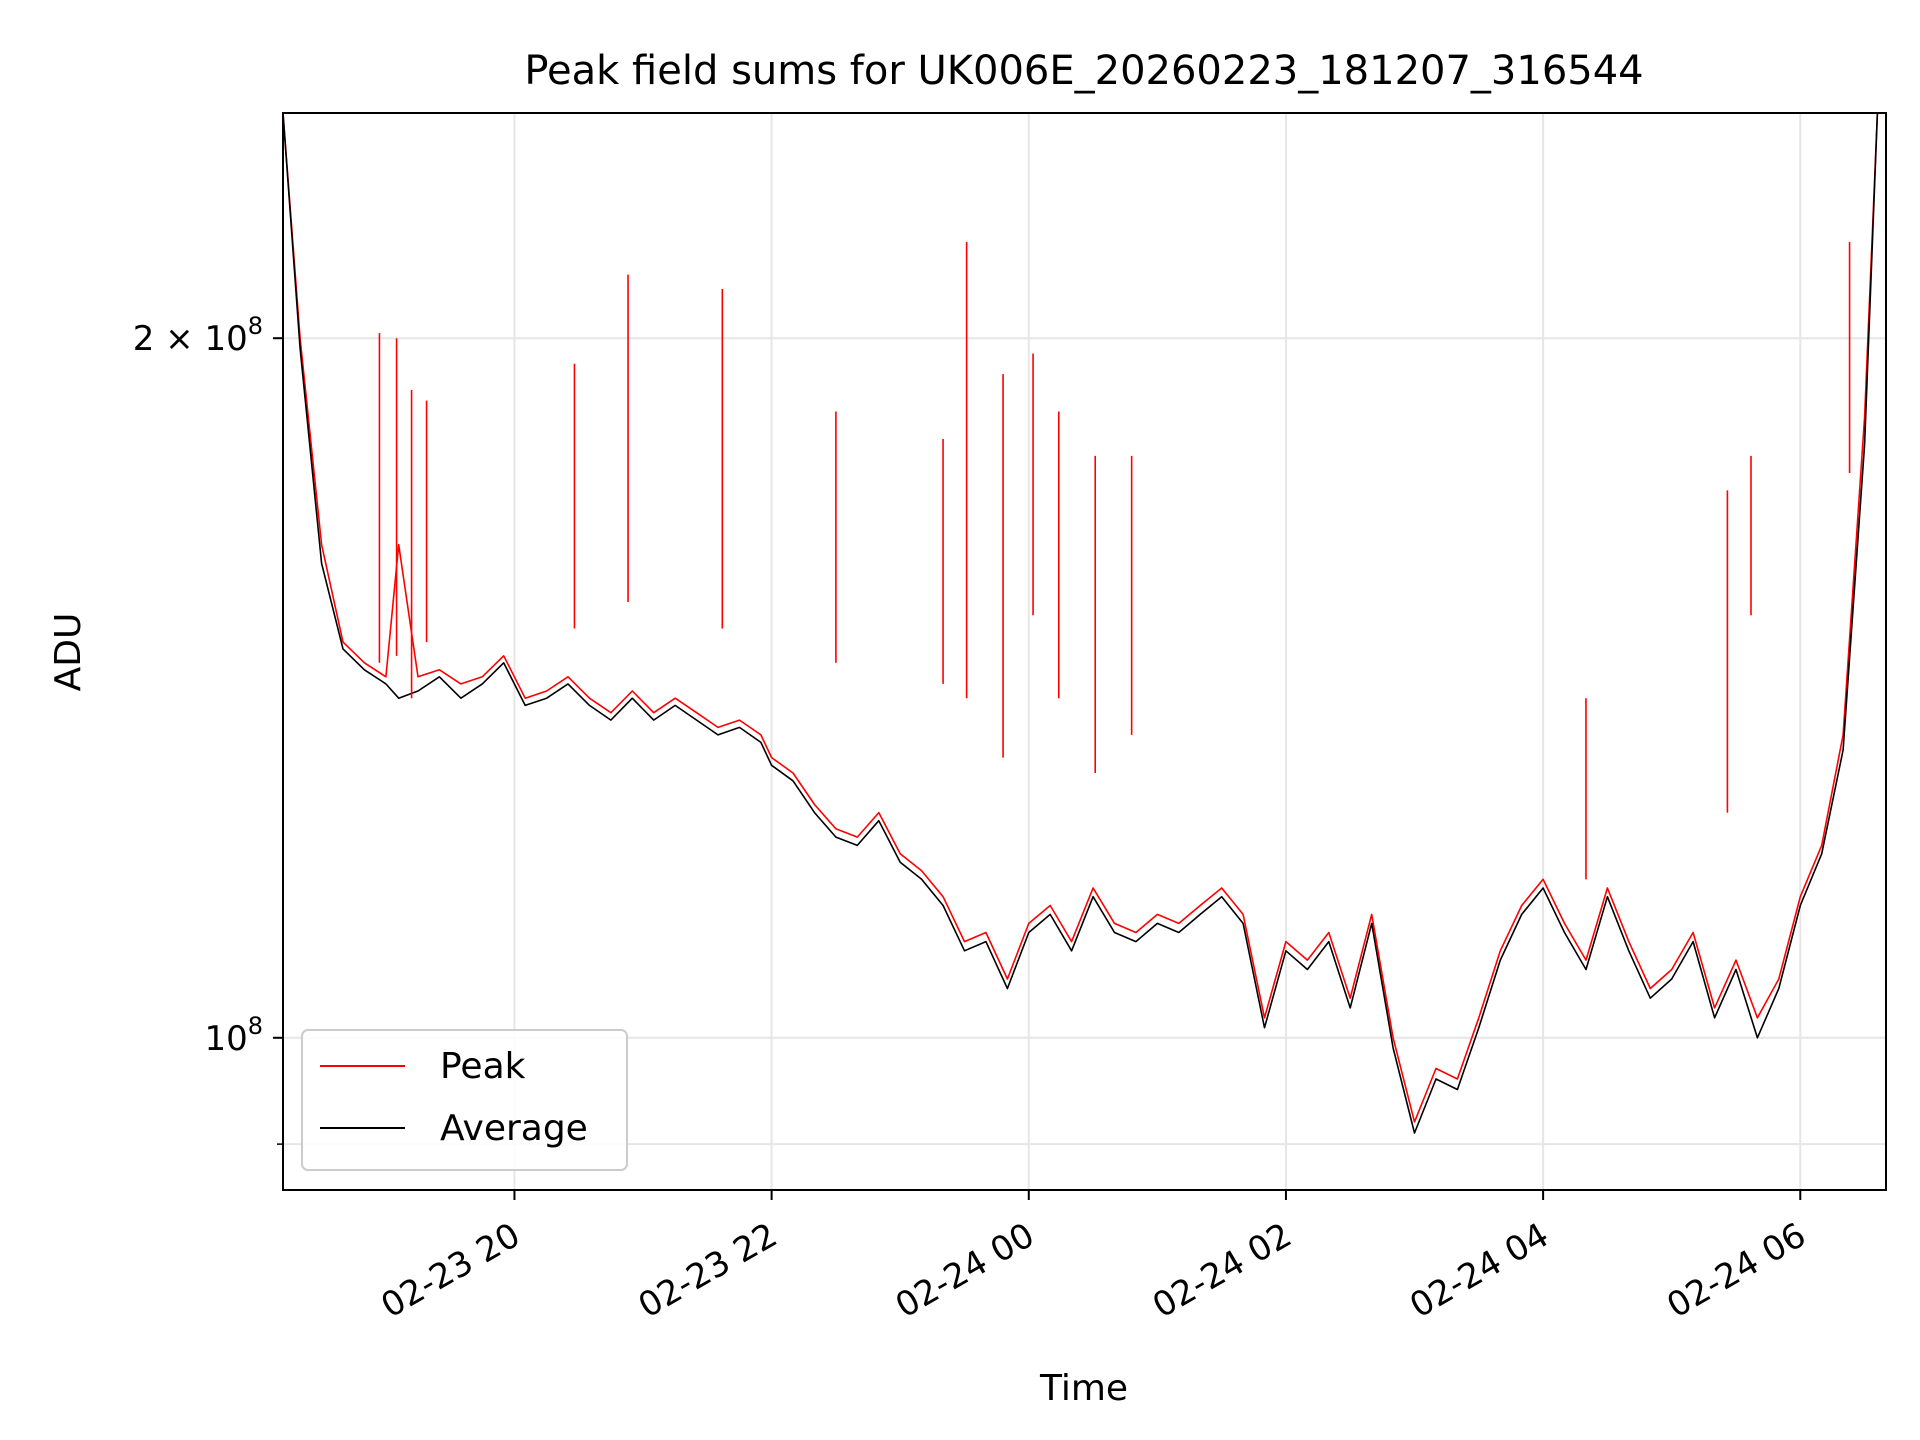 The width and height of the screenshot is (1920, 1440). I want to click on y-axis-label: ADU, so click(68, 652).